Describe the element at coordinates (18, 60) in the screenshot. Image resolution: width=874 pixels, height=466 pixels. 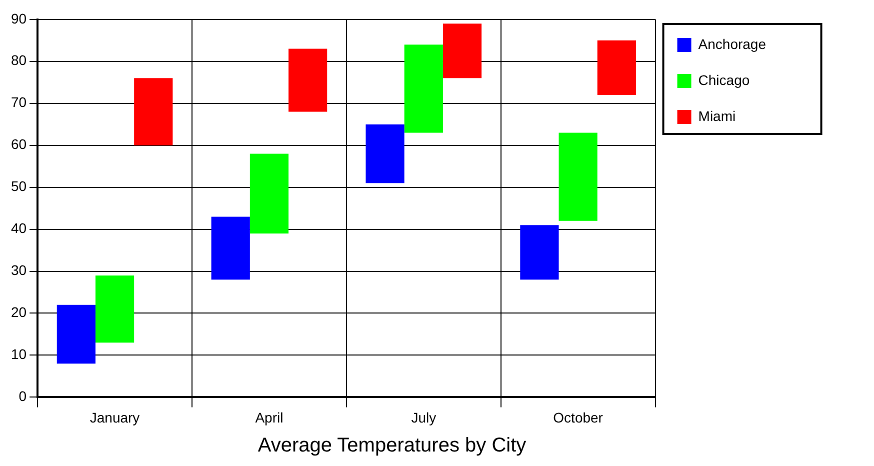
I see `y-tick-label: 80` at that location.